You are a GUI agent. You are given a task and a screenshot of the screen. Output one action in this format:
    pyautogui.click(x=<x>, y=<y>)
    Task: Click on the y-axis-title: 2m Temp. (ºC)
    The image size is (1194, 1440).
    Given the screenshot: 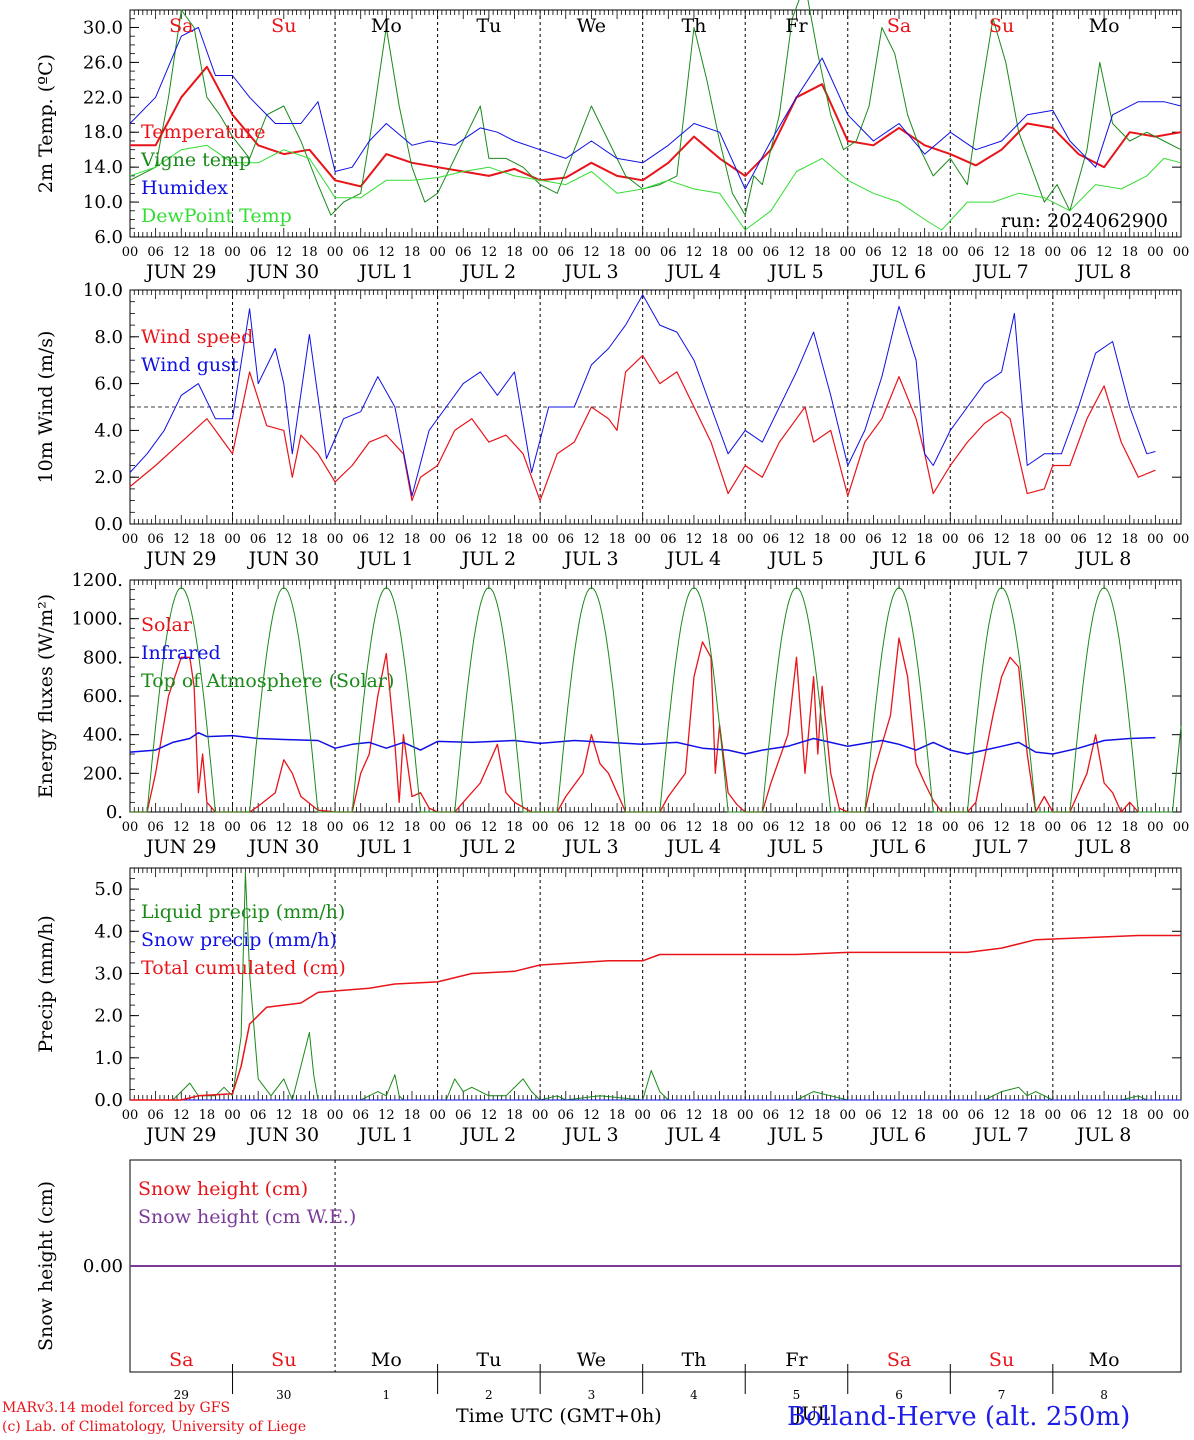 What is the action you would take?
    pyautogui.click(x=46, y=123)
    